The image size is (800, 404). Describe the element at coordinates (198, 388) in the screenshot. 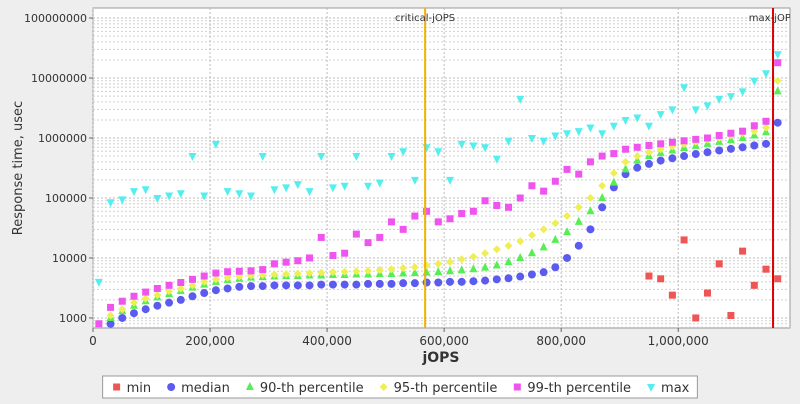

I see `legend-item: median` at that location.